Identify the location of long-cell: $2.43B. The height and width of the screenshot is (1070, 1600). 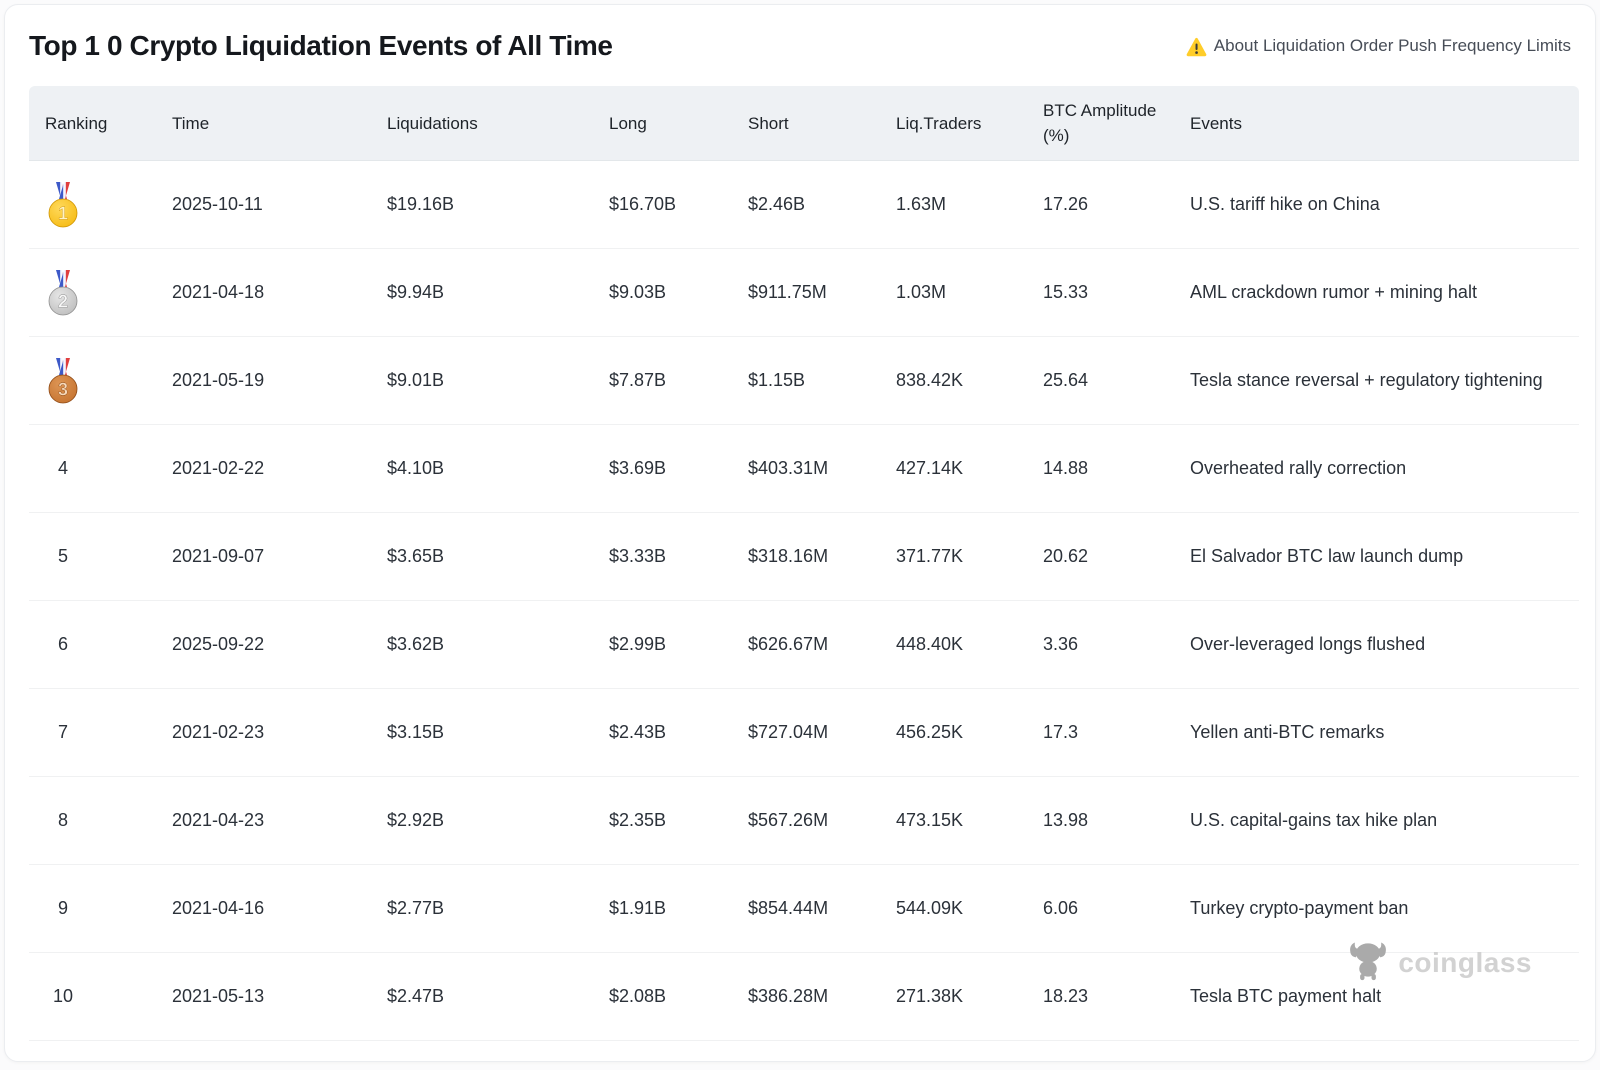
(662, 733).